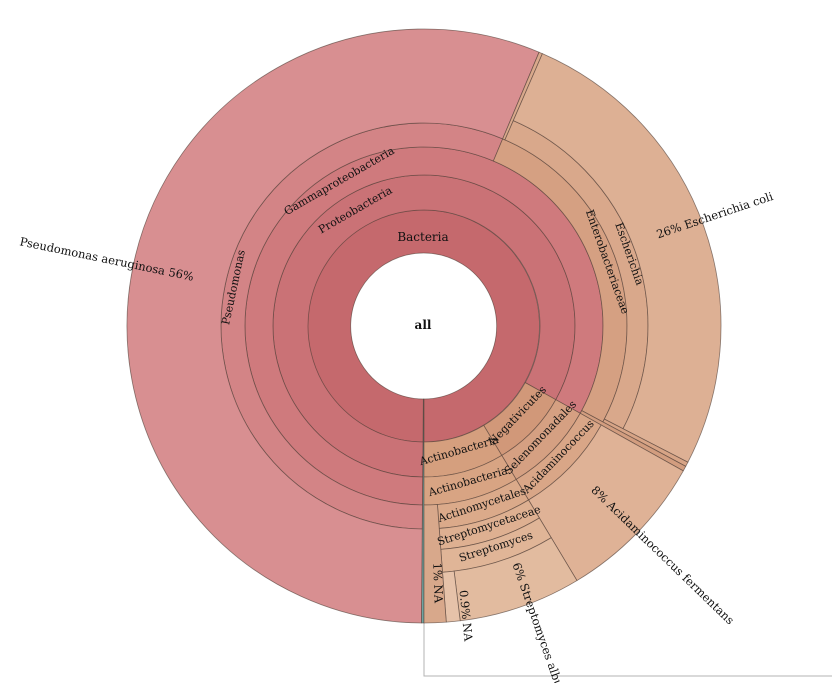 The width and height of the screenshot is (832, 683). I want to click on wedge-actinobacteria-na, so click(435, 564).